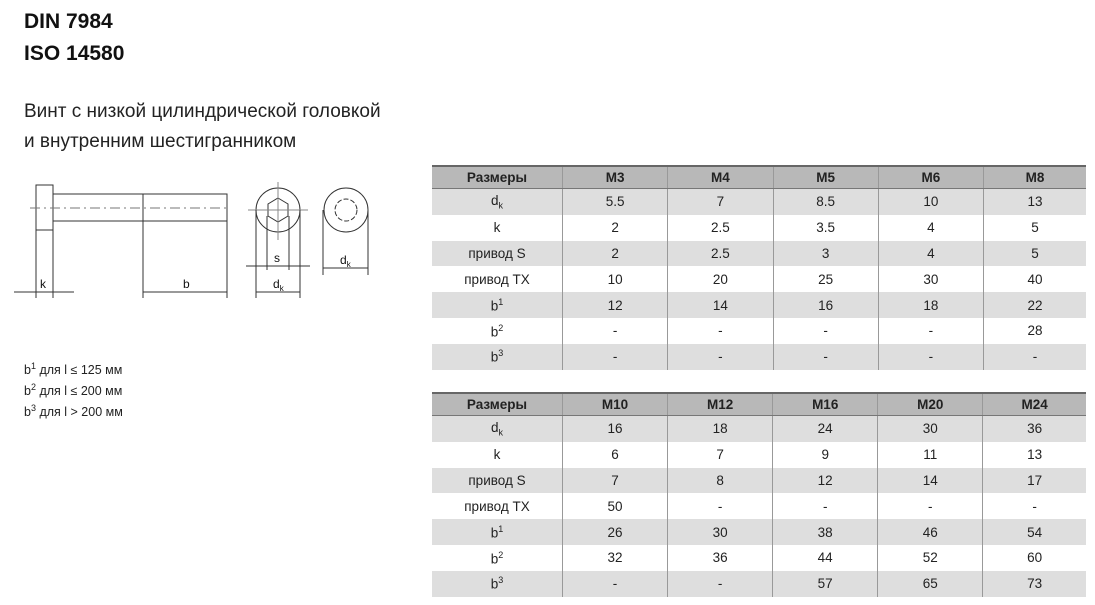 The width and height of the screenshot is (1095, 605). What do you see at coordinates (825, 201) in the screenshot?
I see `cell-value: 8.5` at bounding box center [825, 201].